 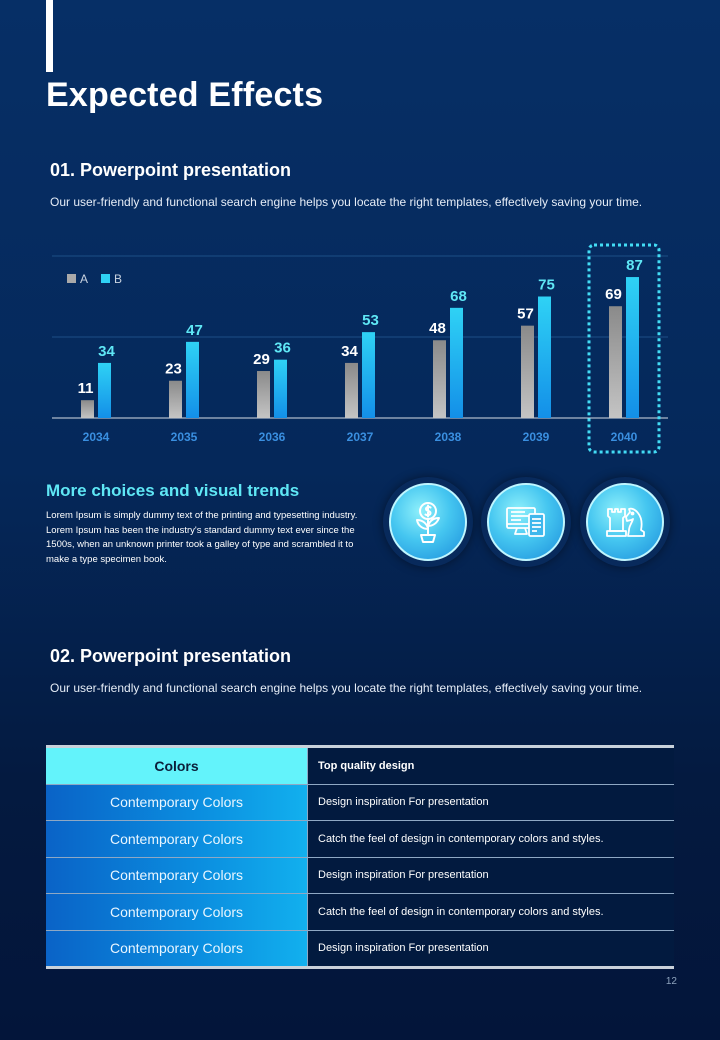 What do you see at coordinates (360, 437) in the screenshot?
I see `x-tick-label: 2037` at bounding box center [360, 437].